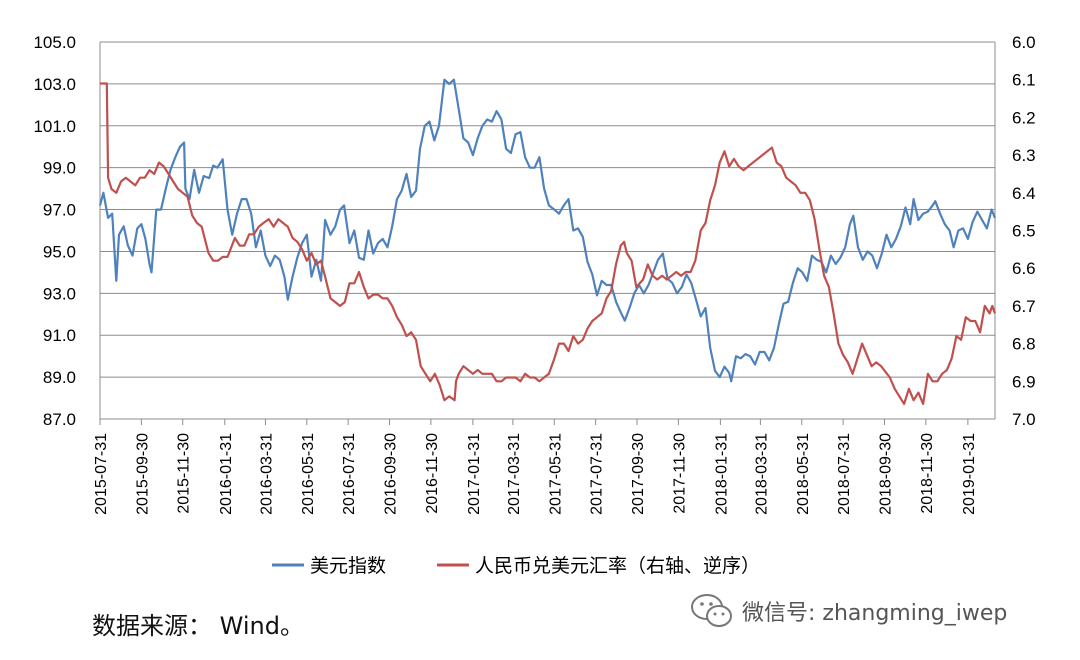 The width and height of the screenshot is (1080, 660). Describe the element at coordinates (875, 613) in the screenshot. I see `watermark-text: 微信号: zhangming_iwep` at that location.